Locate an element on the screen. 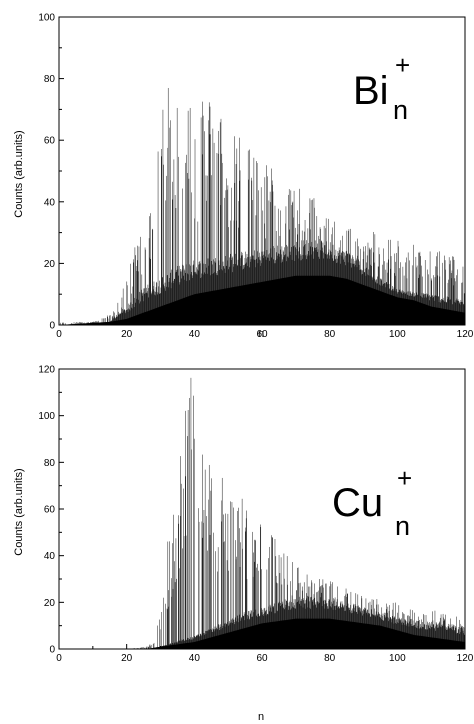 Image resolution: width=474 pixels, height=724 pixels. y-tick-label: 120 is located at coordinates (46, 370).